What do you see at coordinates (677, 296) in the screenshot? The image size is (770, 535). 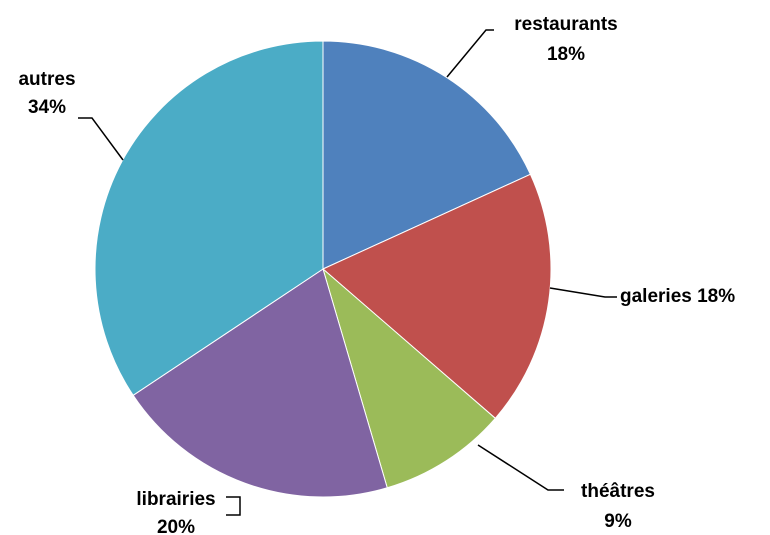 I see `data-label-category: galeries 18%` at bounding box center [677, 296].